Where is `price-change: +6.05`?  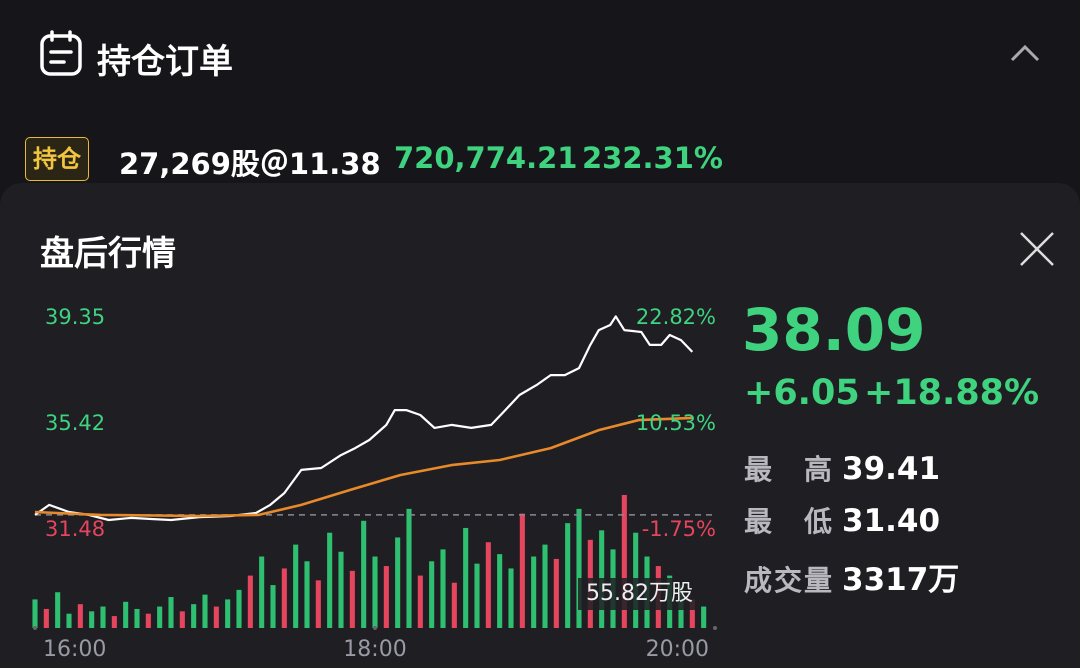 price-change: +6.05 is located at coordinates (802, 393).